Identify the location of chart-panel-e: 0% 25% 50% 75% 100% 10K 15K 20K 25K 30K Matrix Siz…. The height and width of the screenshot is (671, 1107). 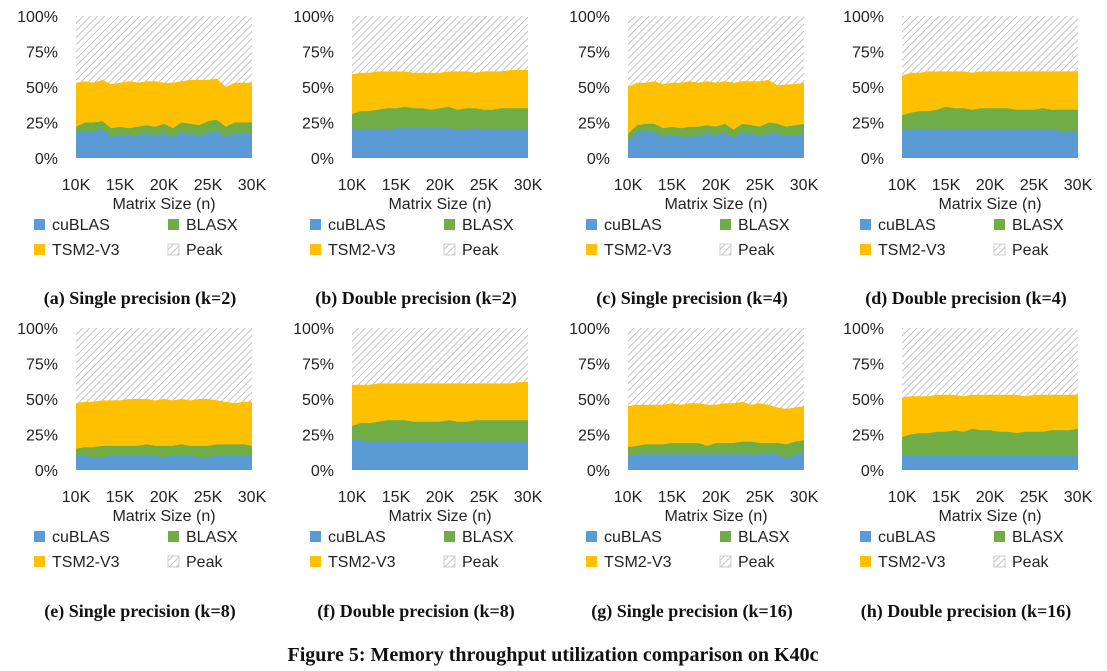
(141, 471).